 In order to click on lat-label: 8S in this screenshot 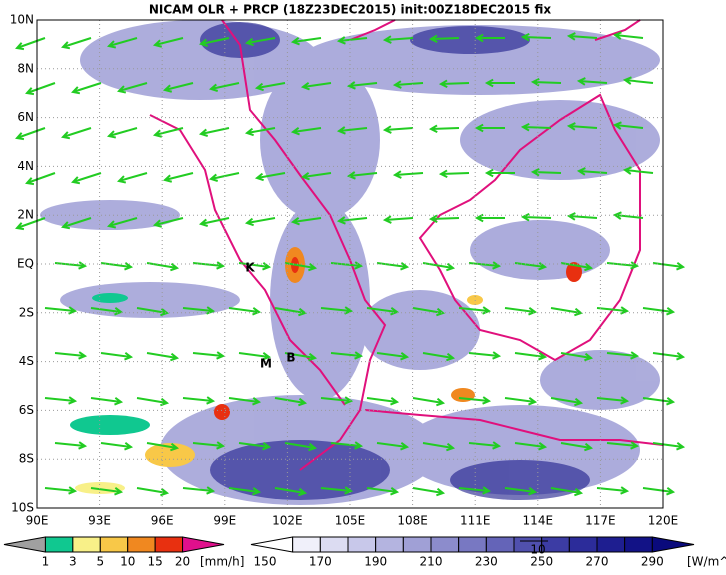, I will do `click(26, 459)`.